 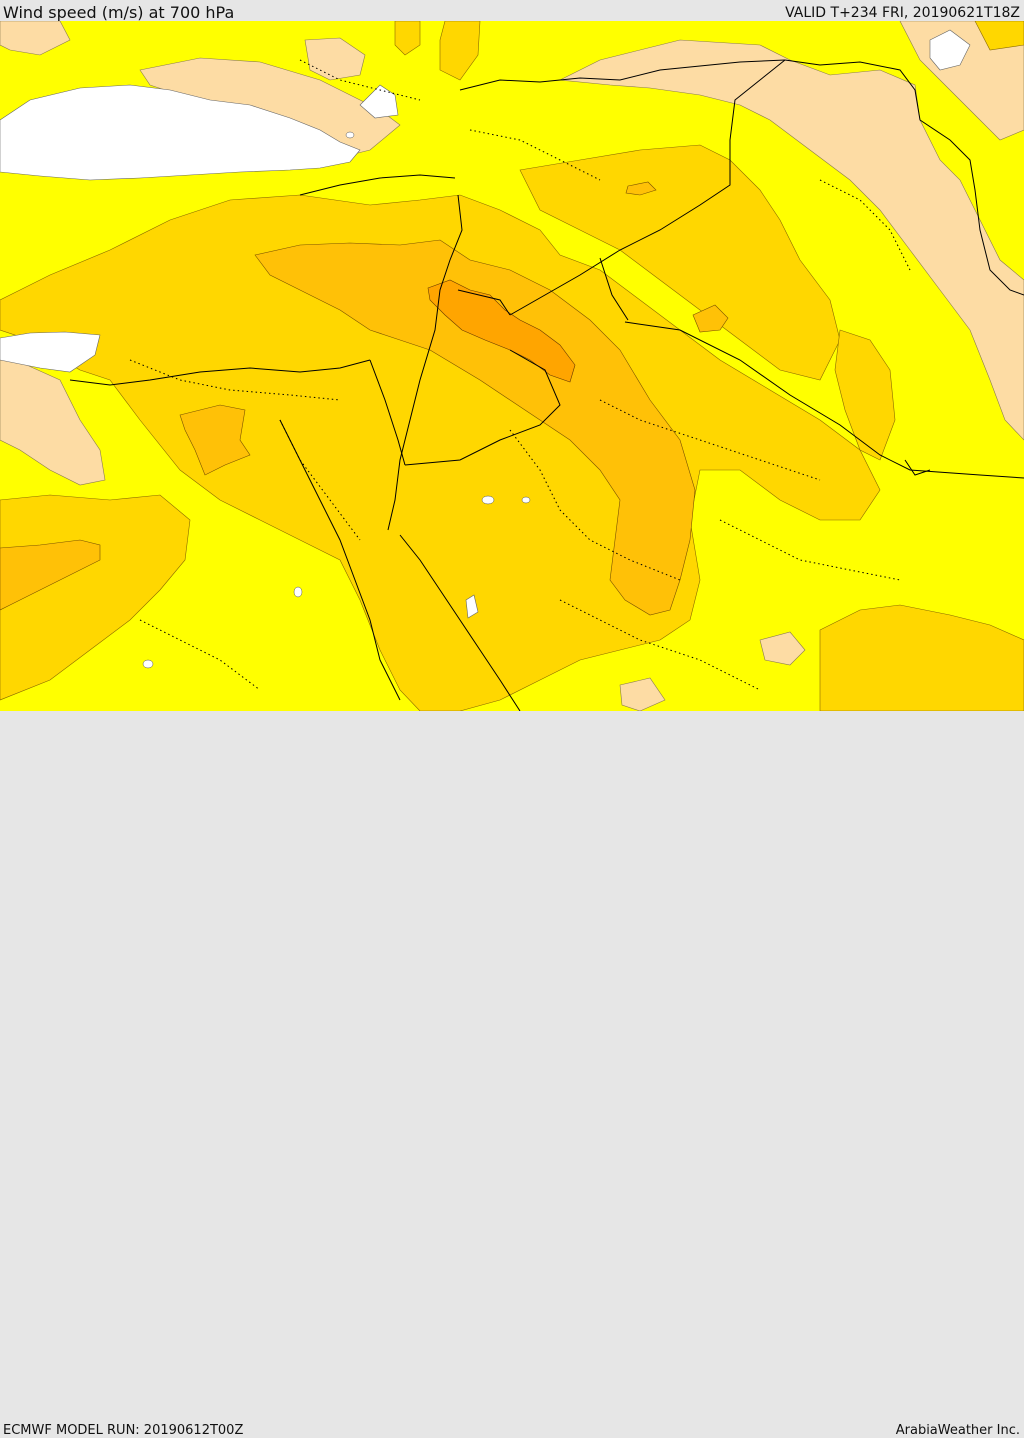 I want to click on border-egypt-israel, so click(x=387, y=412).